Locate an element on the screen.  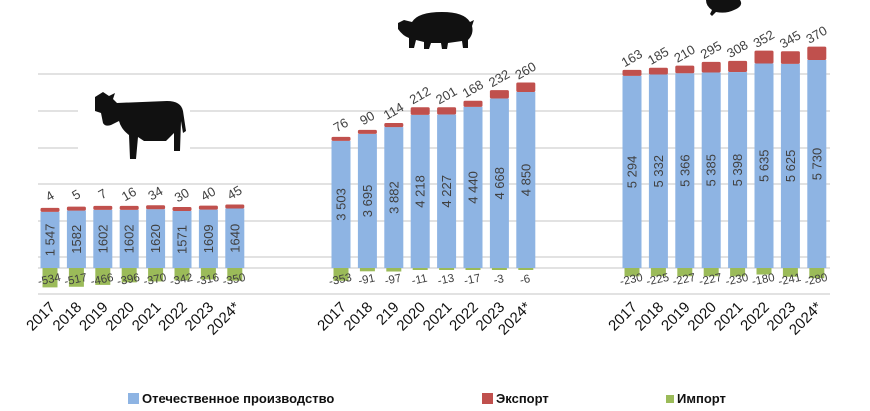
label-import: -517 is located at coordinates (75, 280).